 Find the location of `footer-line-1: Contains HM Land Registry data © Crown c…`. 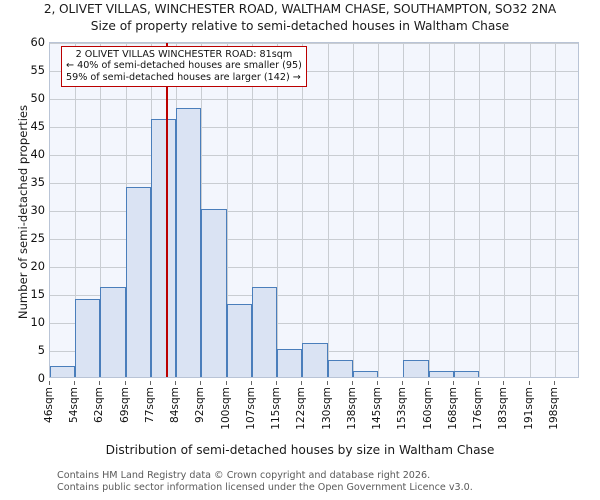

footer-line-1: Contains HM Land Registry data © Crown c… is located at coordinates (244, 475).